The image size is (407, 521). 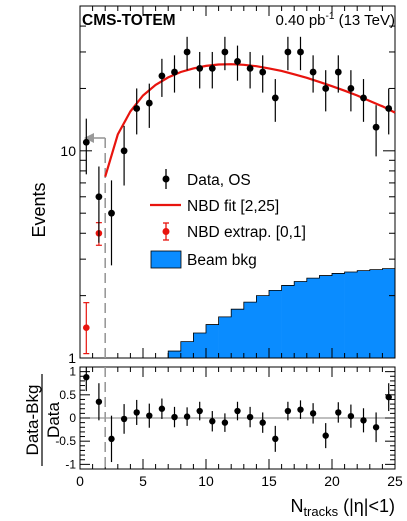 I want to click on ratio-points, so click(x=237, y=415).